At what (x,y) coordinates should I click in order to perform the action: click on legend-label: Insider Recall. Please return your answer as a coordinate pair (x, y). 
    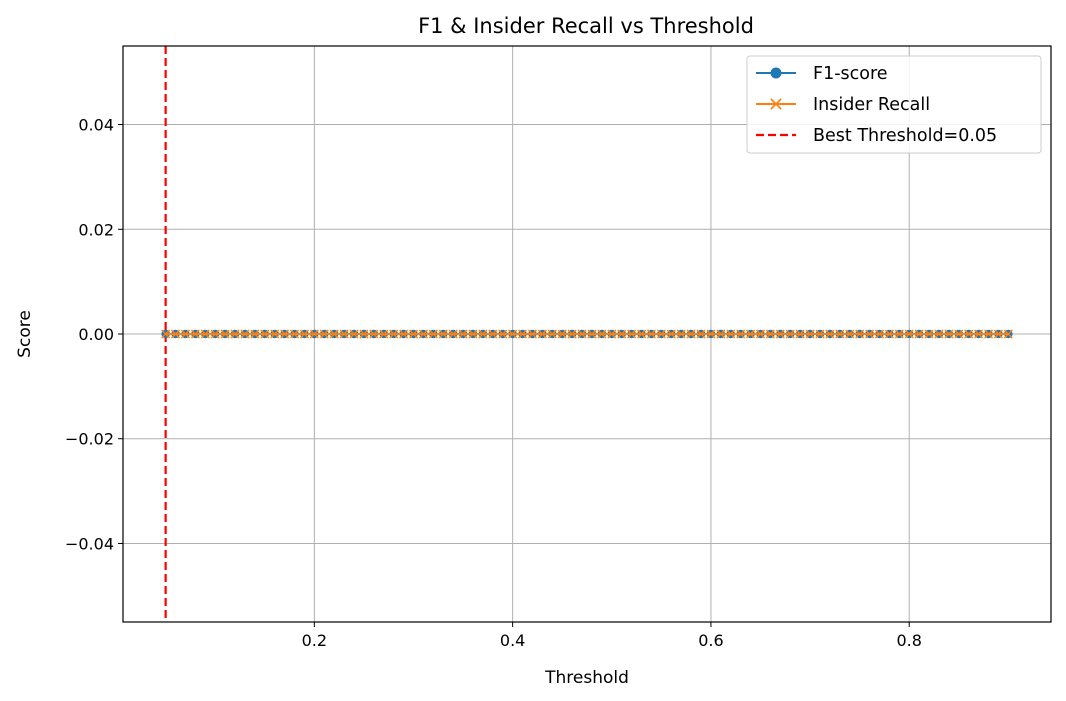
    Looking at the image, I should click on (871, 105).